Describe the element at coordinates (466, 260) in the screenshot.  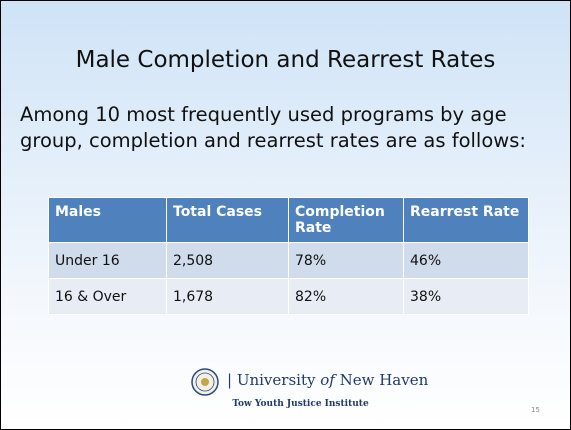
I see `cell: 46%` at that location.